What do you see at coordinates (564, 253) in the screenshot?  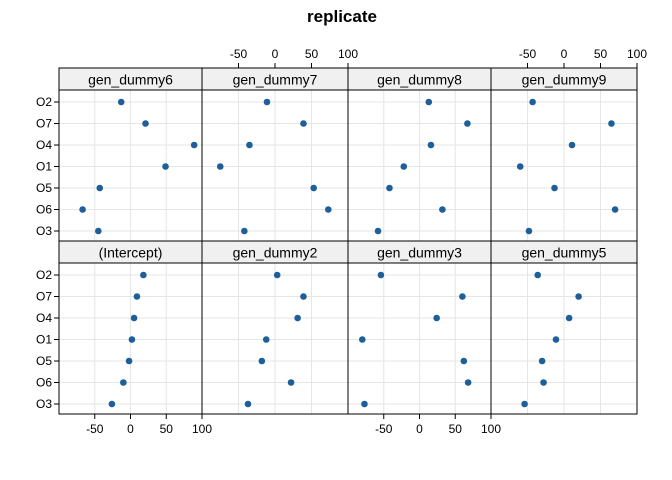 I see `panel-strip-label: gen_dummy5` at bounding box center [564, 253].